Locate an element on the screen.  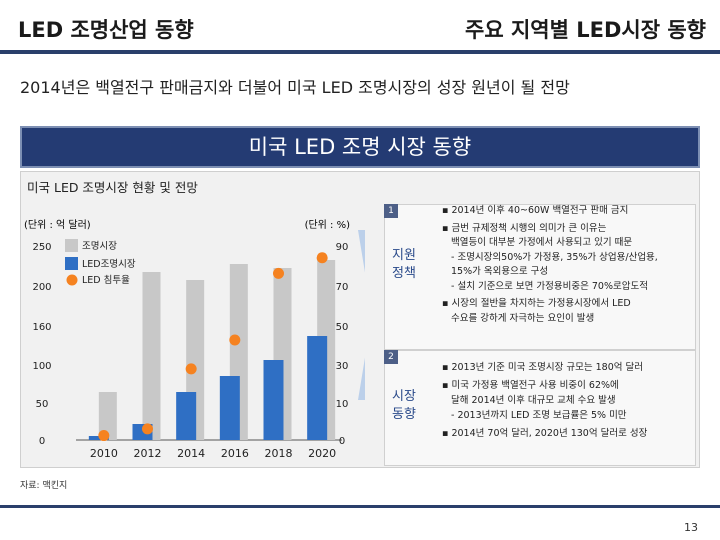
bullet-item: ▪ 2014년 70억 달러, 2020년 130억 달러로 성장 is located at coordinates (568, 433).